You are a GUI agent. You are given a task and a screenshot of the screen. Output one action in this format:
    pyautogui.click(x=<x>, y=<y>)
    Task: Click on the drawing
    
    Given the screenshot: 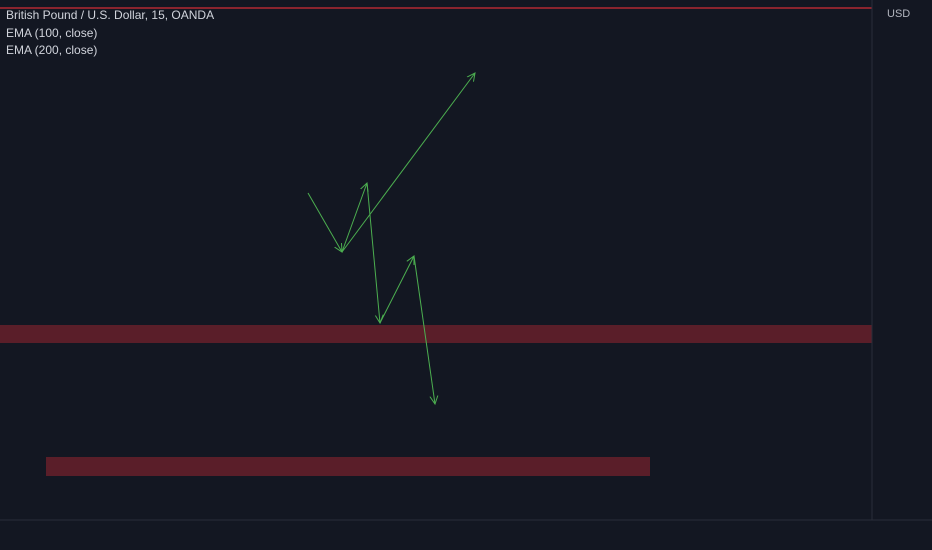 What is the action you would take?
    pyautogui.click(x=391, y=238)
    